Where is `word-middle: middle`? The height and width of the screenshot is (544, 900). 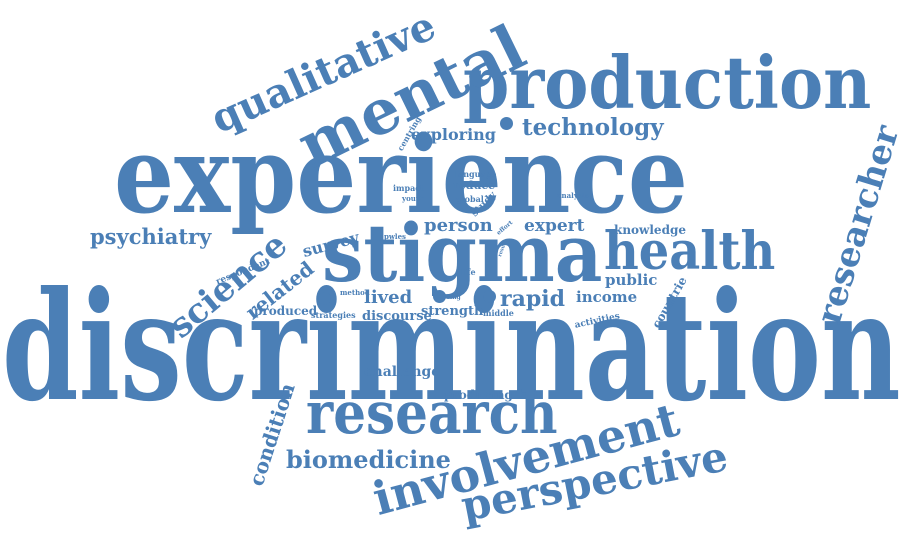 word-middle: middle is located at coordinates (498, 313).